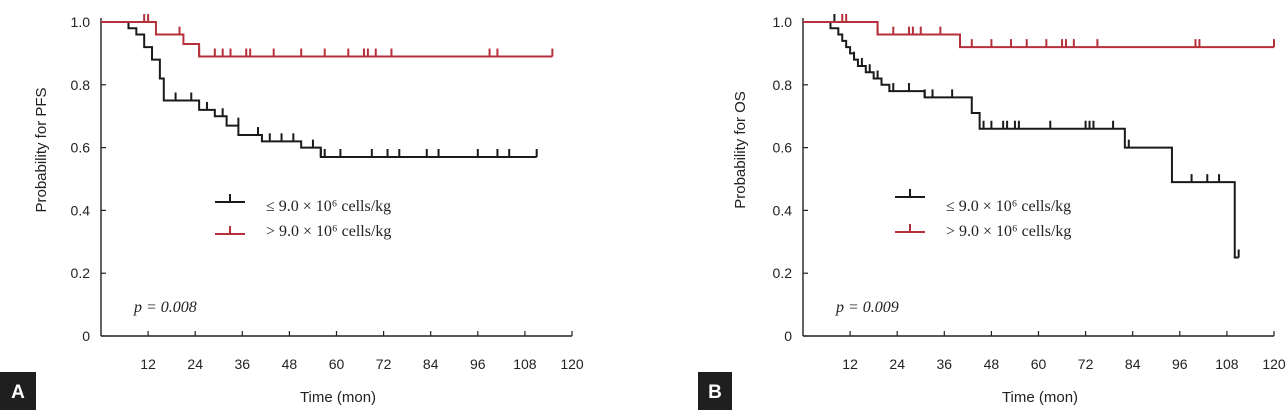 The width and height of the screenshot is (1287, 410). Describe the element at coordinates (1064, 351) in the screenshot. I see `x-ticks-b: 12 24 36 48 60 72 84 96 108 120` at that location.